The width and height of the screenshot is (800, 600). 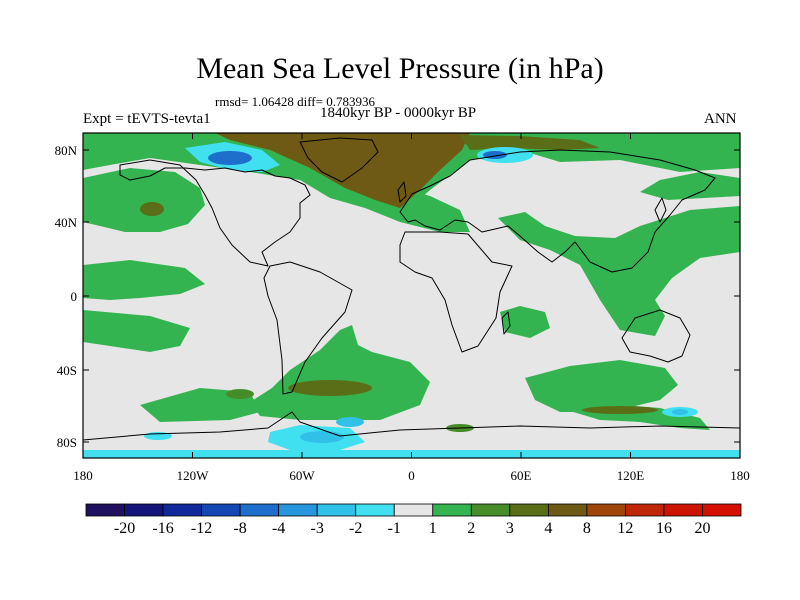 What do you see at coordinates (506, 323) in the screenshot?
I see `madagascar-coast` at bounding box center [506, 323].